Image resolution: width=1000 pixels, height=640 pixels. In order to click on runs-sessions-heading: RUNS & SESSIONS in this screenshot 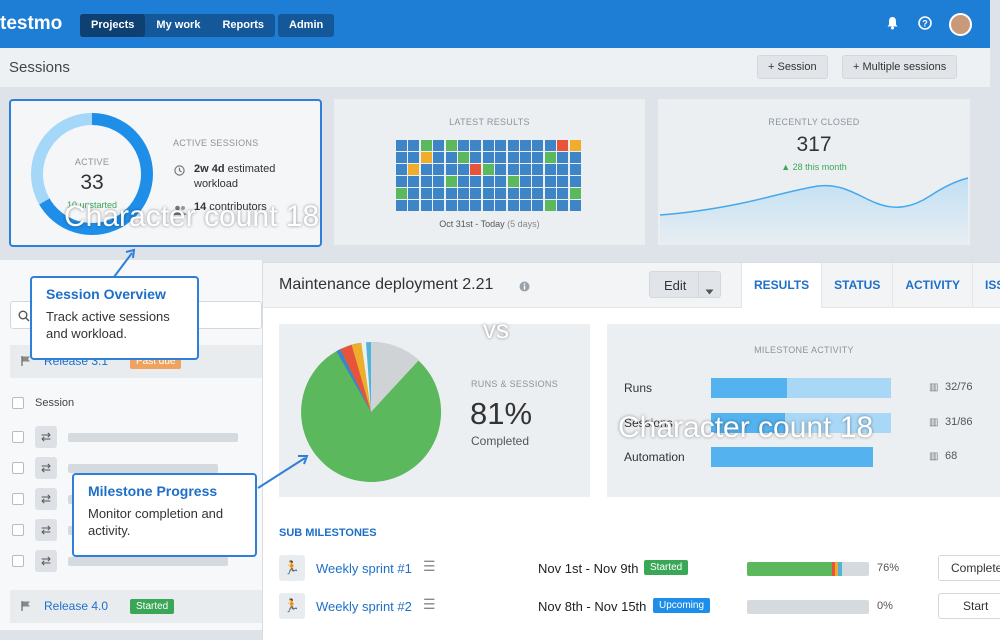, I will do `click(515, 384)`.